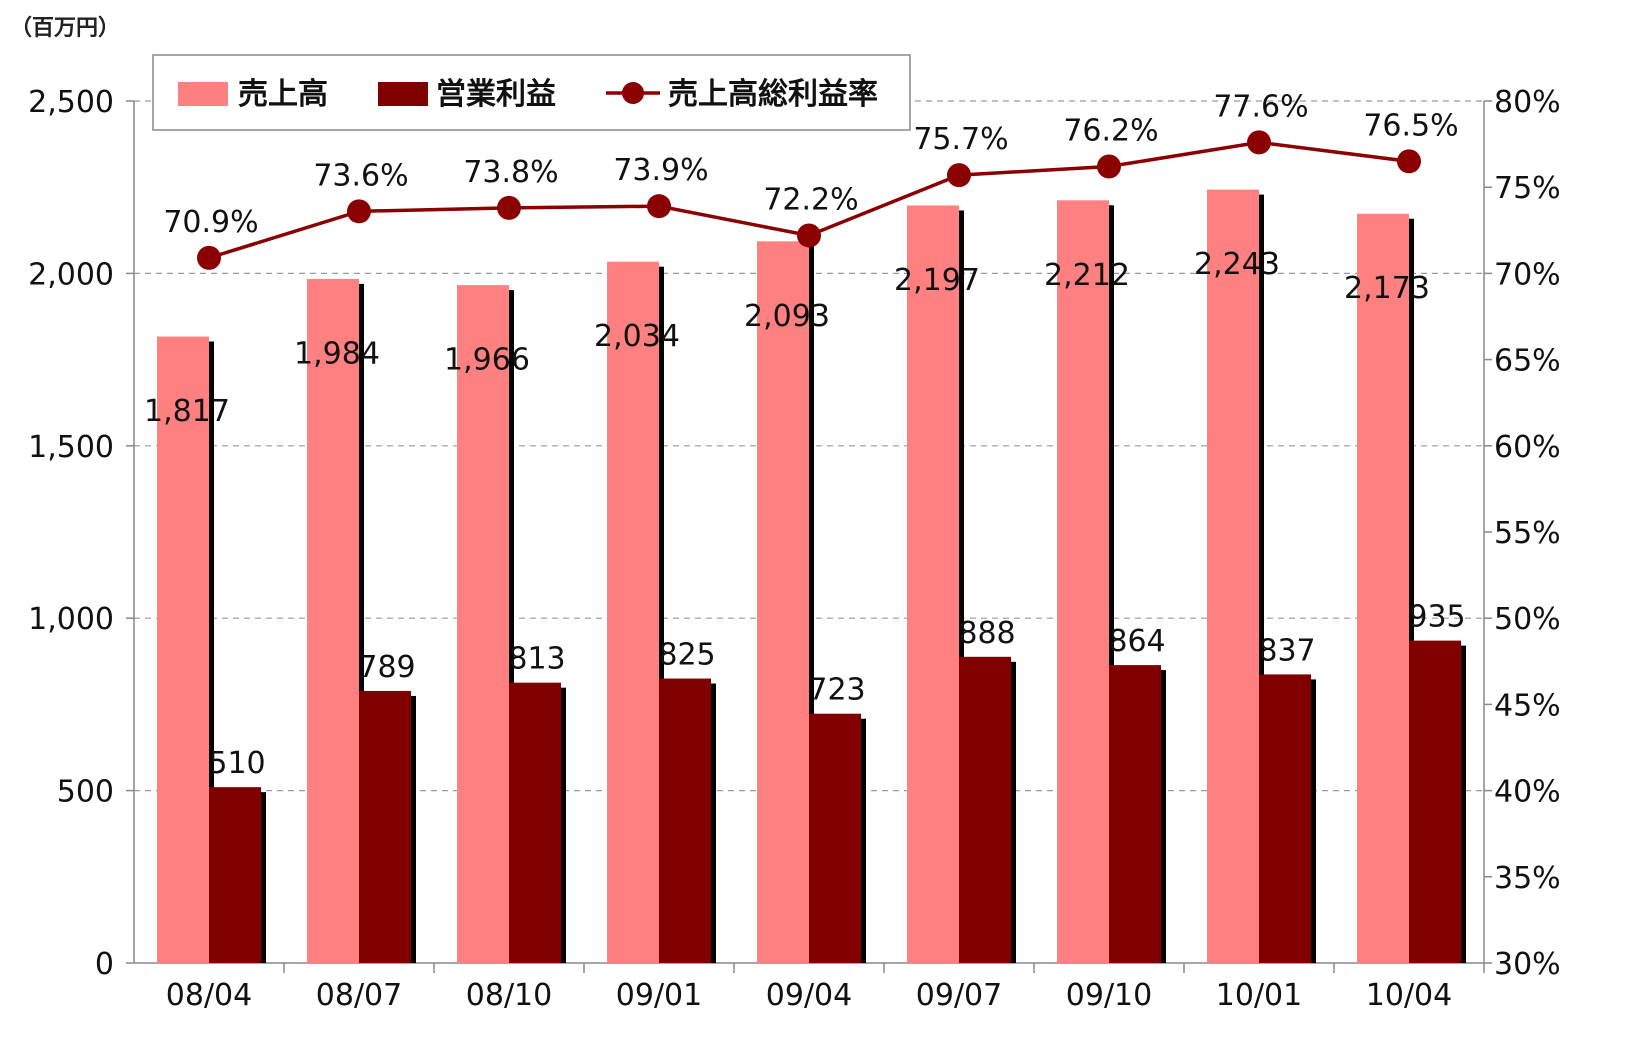  What do you see at coordinates (1527, 964) in the screenshot?
I see `y-right-tick-label: 30%` at bounding box center [1527, 964].